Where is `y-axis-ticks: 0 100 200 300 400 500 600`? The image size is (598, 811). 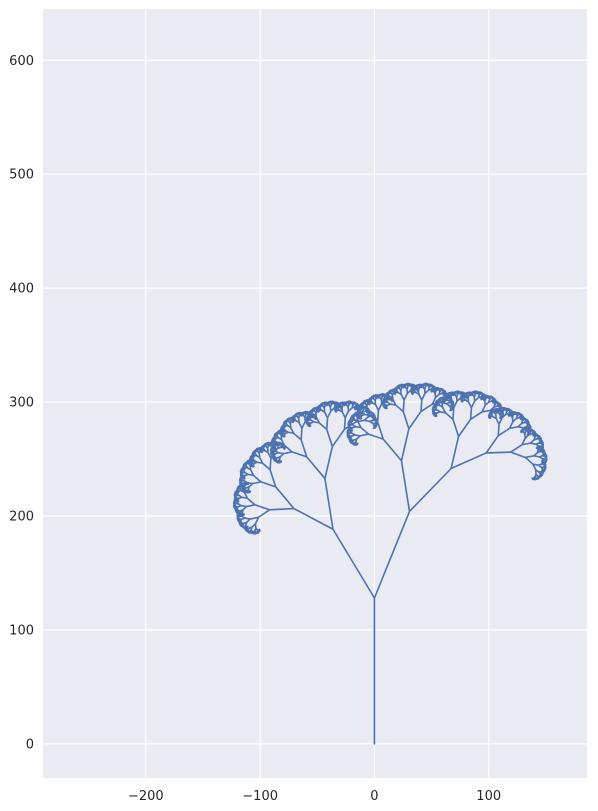
y-axis-ticks: 0 100 200 300 400 500 600 is located at coordinates (21, 403).